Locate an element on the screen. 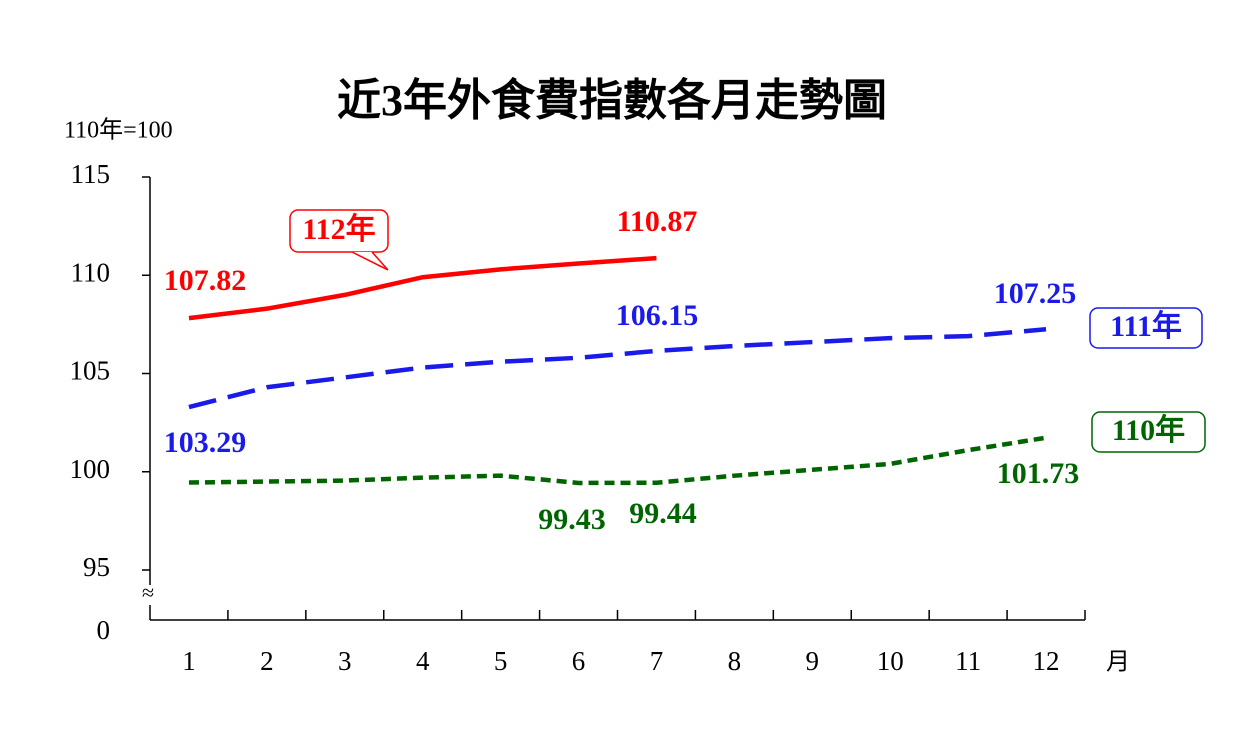 The width and height of the screenshot is (1252, 737). x-tick-label: 10 is located at coordinates (890, 661).